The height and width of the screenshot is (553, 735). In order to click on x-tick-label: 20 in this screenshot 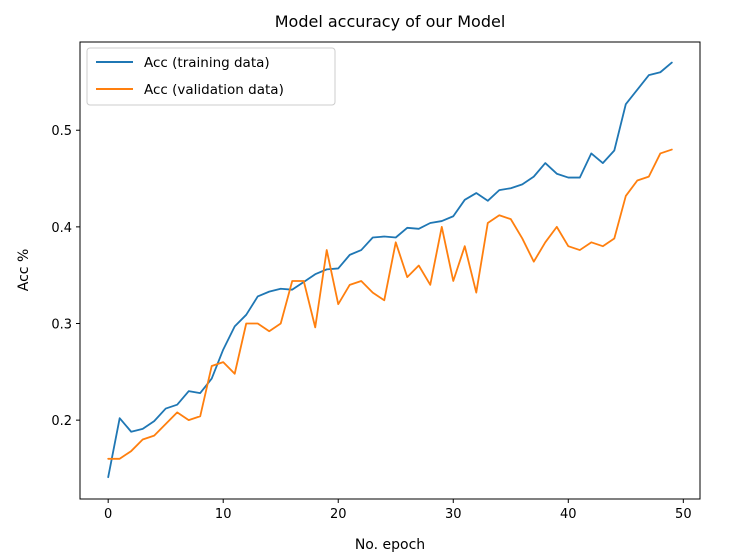, I will do `click(338, 514)`.